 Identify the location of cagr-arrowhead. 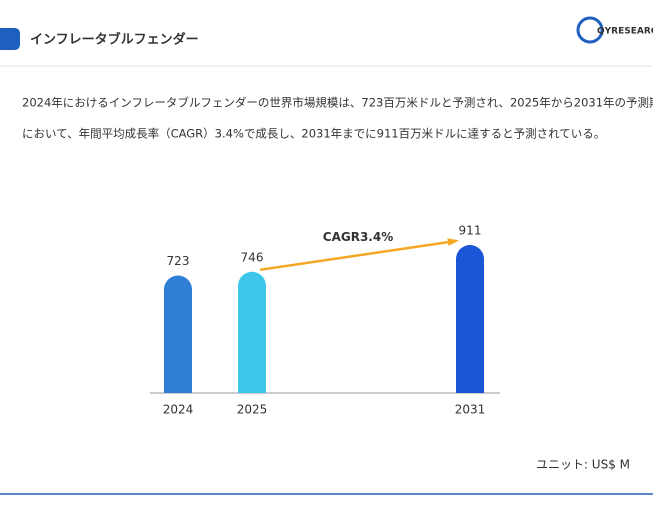
(453, 242).